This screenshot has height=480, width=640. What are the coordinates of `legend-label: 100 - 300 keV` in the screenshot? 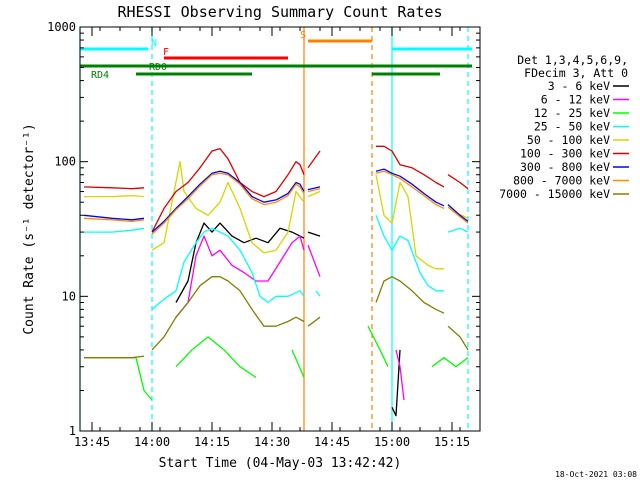 It's located at (565, 154).